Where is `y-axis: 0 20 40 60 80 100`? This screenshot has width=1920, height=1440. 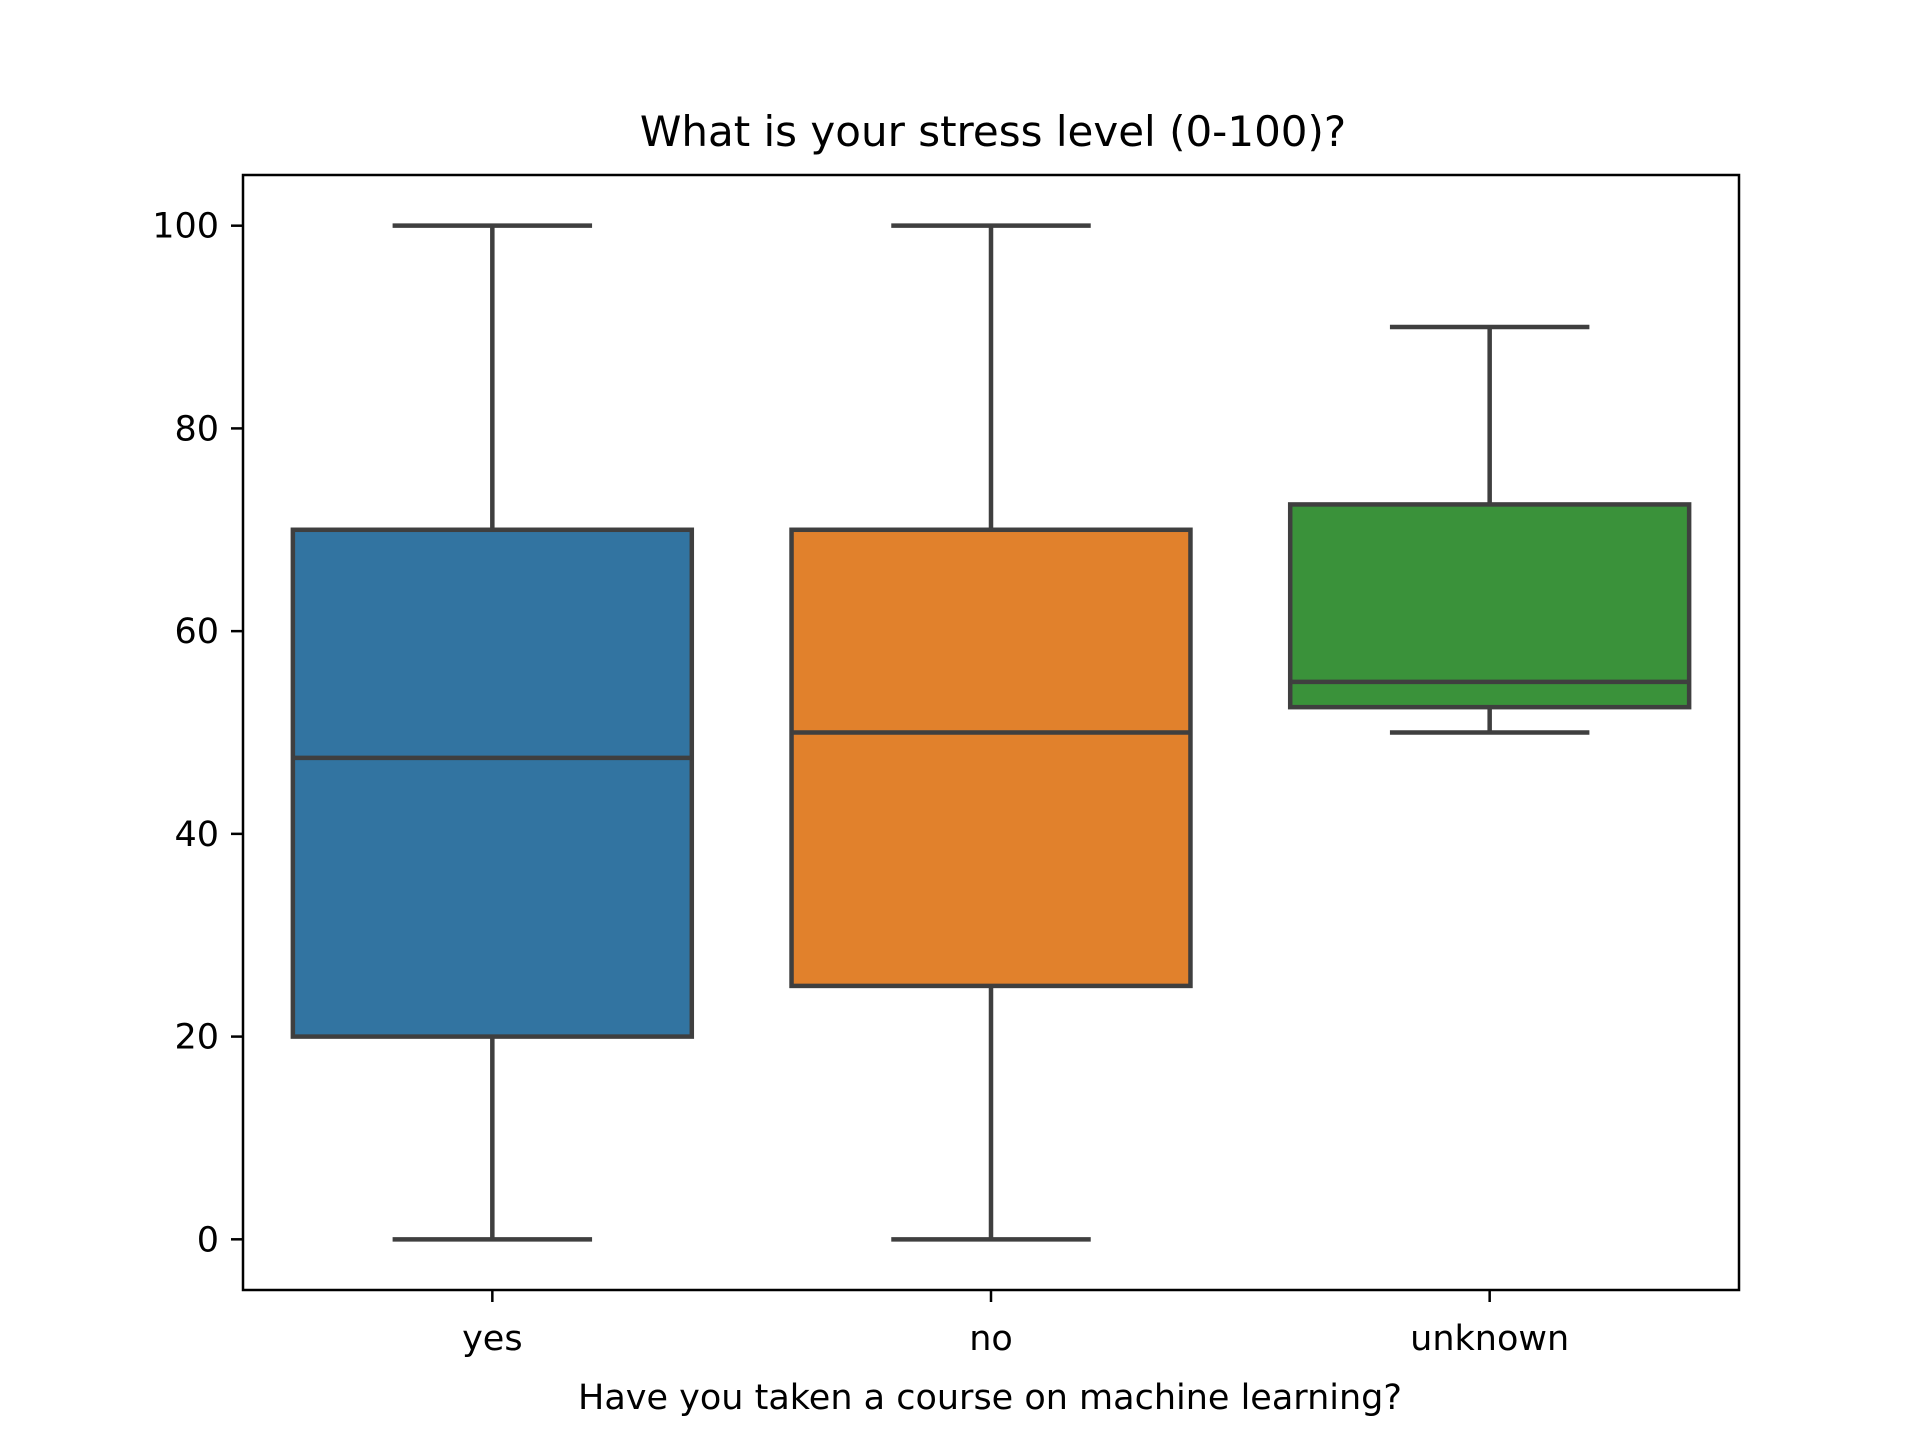
y-axis: 0 20 40 60 80 100 is located at coordinates (197, 733).